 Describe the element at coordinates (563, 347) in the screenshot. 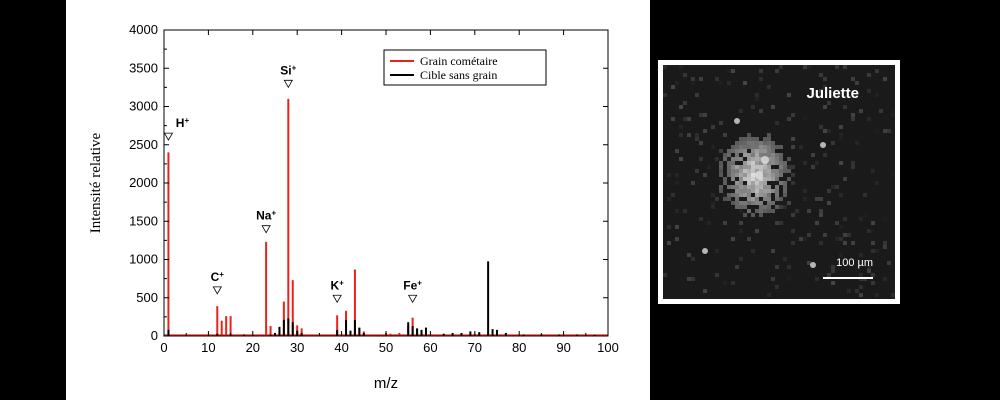

I see `x-tick-label: 90` at that location.